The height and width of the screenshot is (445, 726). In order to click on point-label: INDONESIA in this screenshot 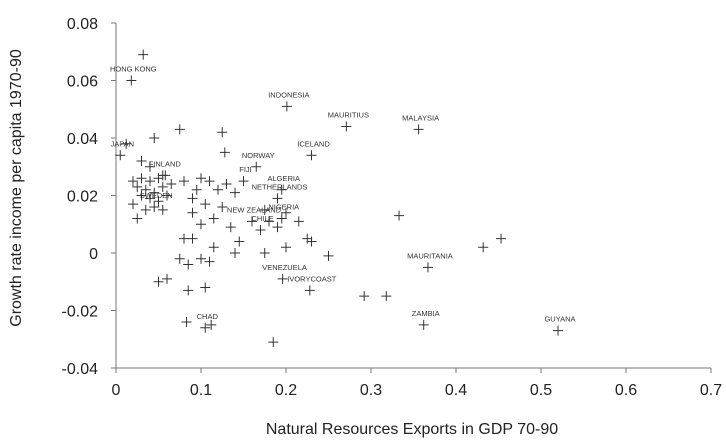, I will do `click(288, 94)`.